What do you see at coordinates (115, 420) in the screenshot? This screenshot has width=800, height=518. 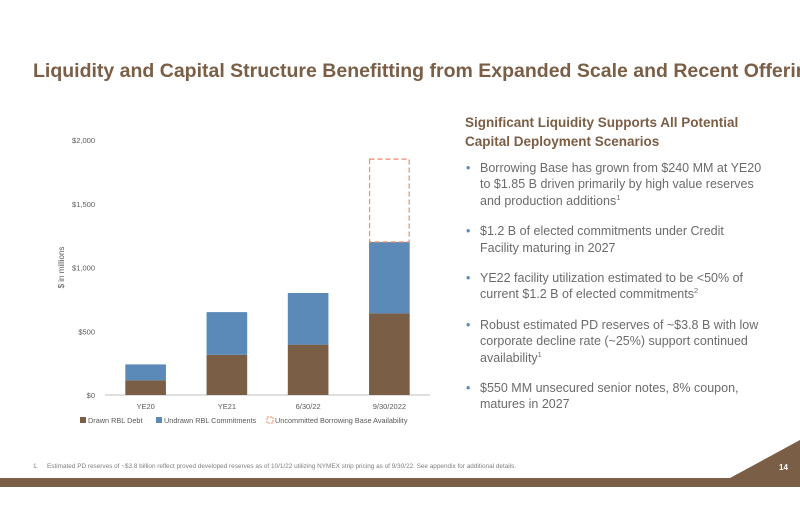 I see `legend-label: Drawn RBL Debt` at bounding box center [115, 420].